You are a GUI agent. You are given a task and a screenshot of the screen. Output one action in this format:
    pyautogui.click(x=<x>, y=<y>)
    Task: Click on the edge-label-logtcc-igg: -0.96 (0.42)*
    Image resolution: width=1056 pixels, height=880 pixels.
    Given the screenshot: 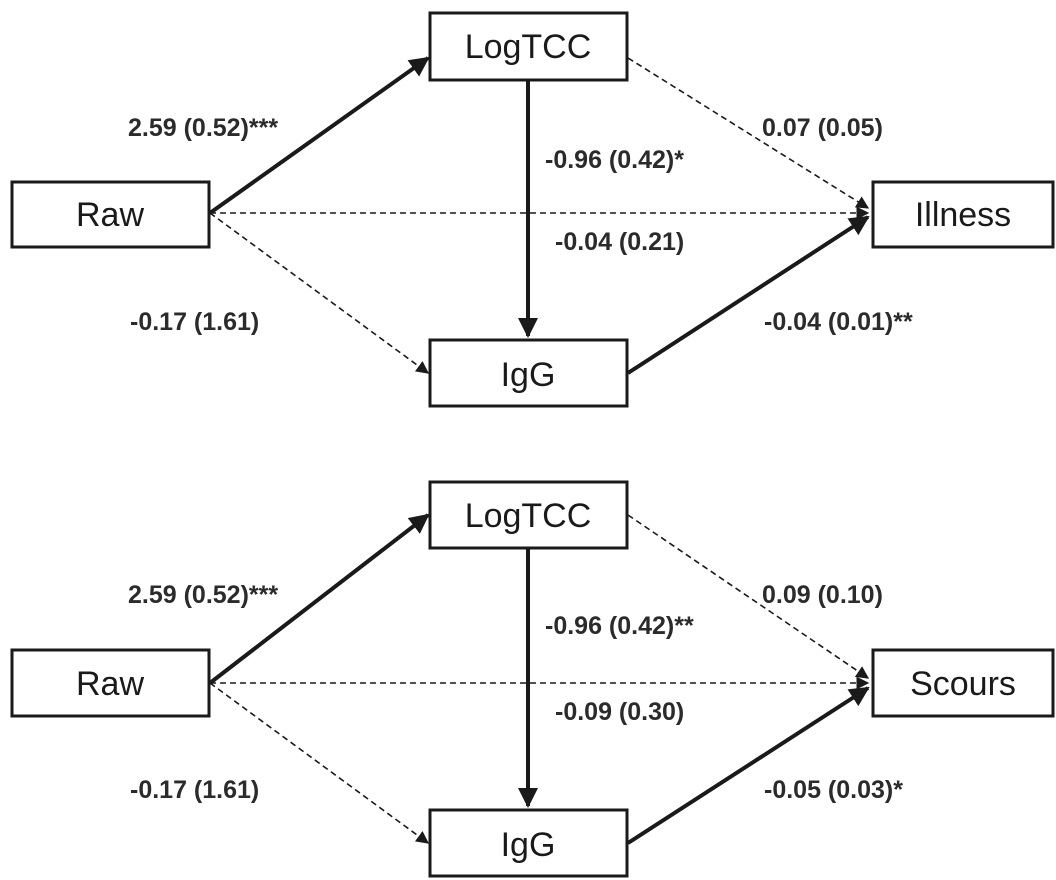 What is the action you would take?
    pyautogui.click(x=614, y=160)
    